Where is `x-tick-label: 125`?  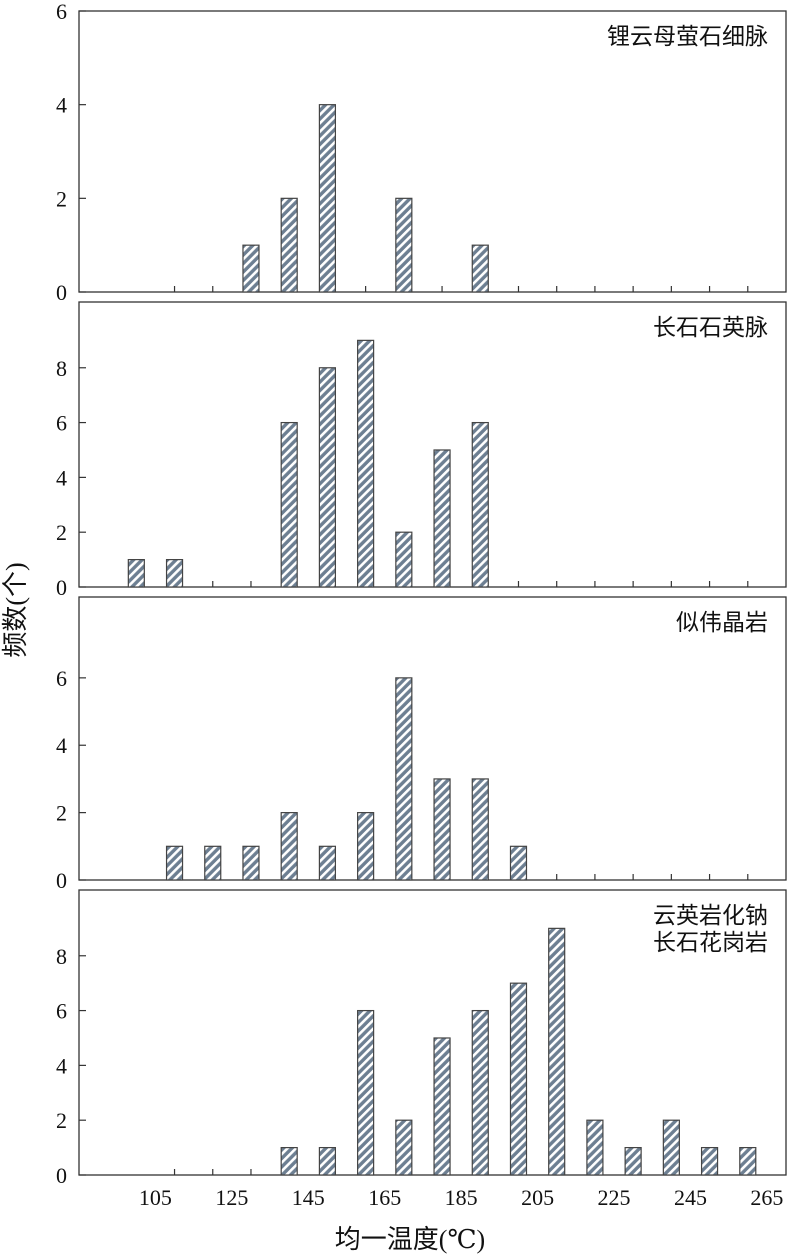 x-tick-label: 125 is located at coordinates (231, 1197).